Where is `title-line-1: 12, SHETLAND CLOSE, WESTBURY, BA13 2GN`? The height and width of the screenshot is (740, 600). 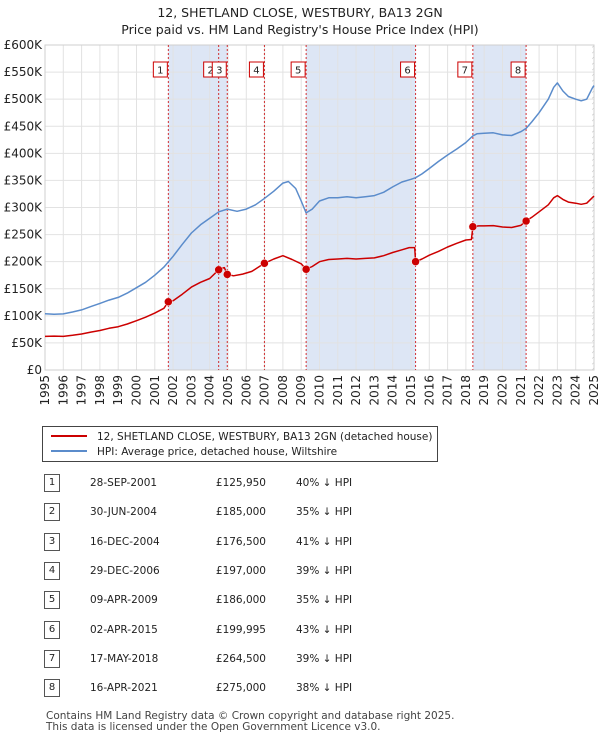
title-line-1: 12, SHETLAND CLOSE, WESTBURY, BA13 2GN is located at coordinates (300, 12).